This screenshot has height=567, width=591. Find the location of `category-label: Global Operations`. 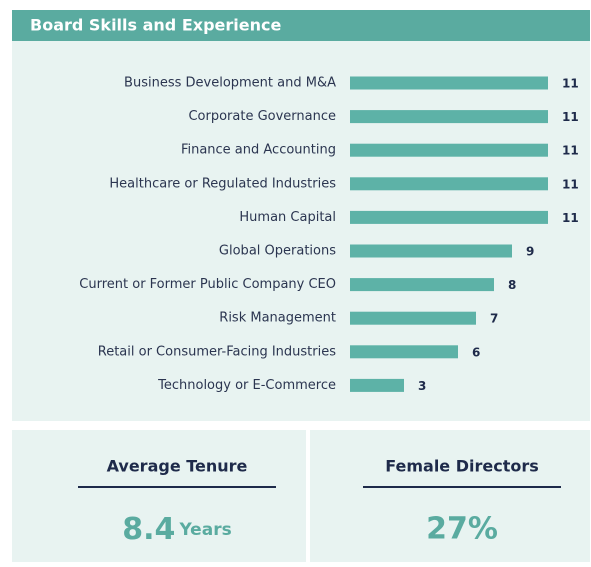

category-label: Global Operations is located at coordinates (277, 251).